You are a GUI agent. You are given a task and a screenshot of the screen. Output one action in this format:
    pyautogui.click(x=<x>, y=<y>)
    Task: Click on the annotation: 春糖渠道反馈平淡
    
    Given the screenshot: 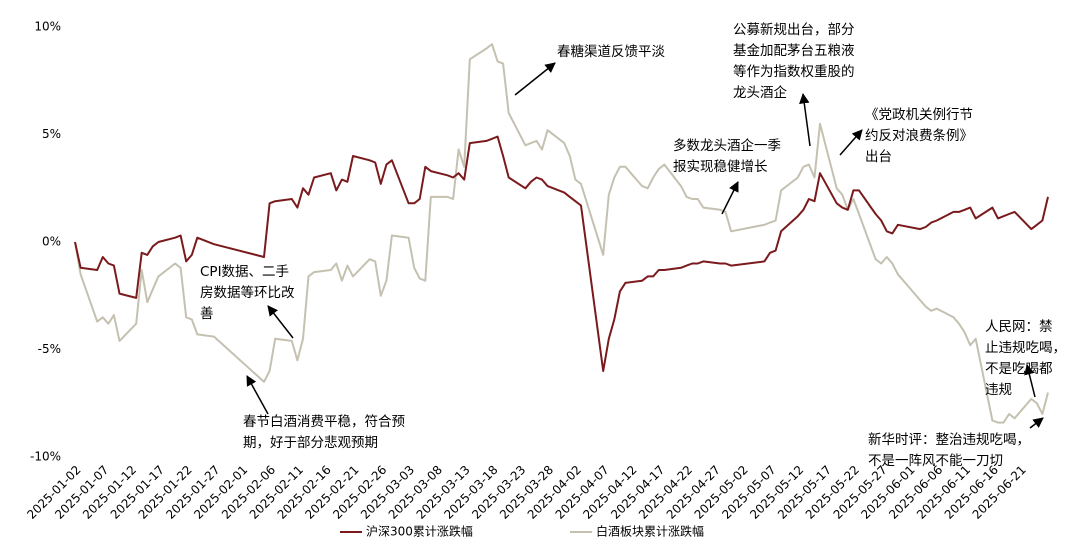 What is the action you would take?
    pyautogui.click(x=611, y=52)
    